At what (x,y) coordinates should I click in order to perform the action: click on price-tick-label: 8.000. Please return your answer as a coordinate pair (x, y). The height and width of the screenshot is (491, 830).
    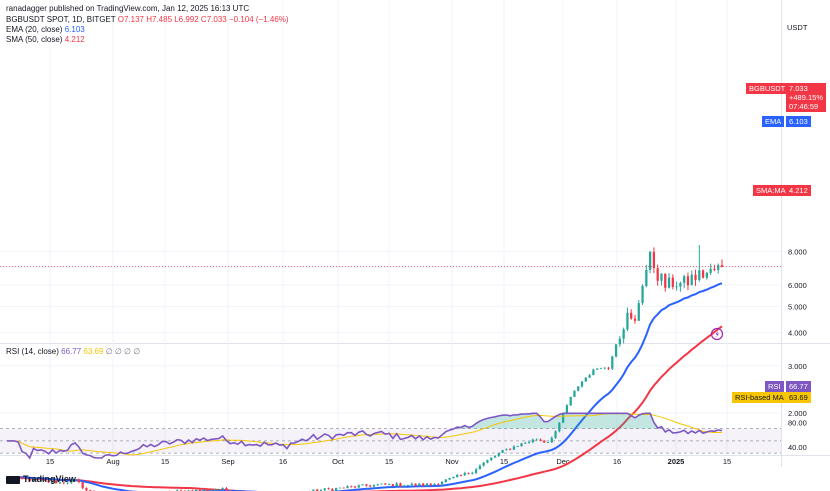
    Looking at the image, I should click on (797, 252).